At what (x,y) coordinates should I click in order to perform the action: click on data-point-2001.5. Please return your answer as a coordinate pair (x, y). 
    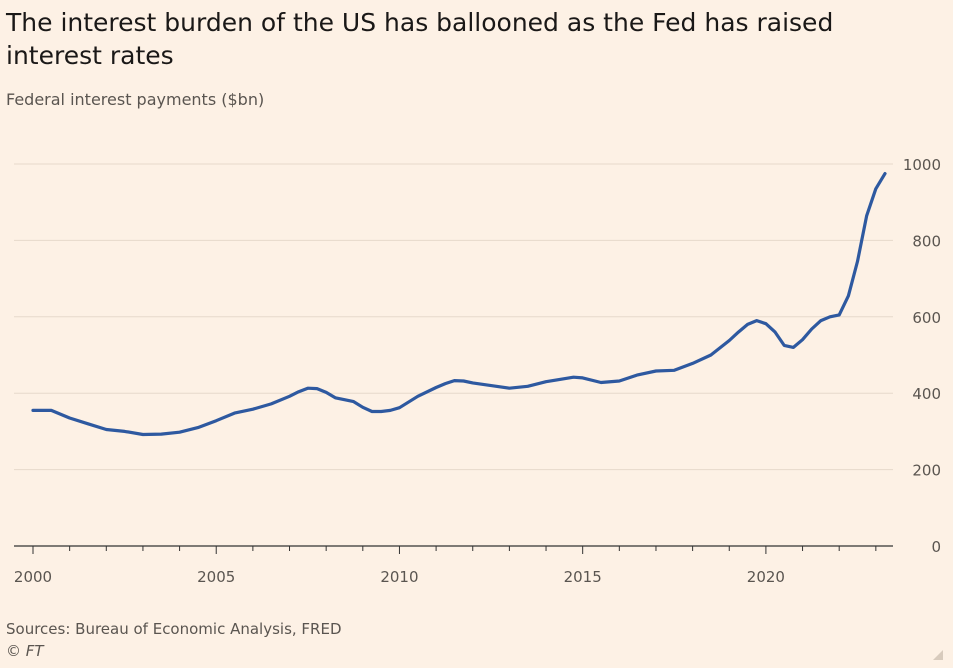
    Looking at the image, I should click on (88, 423).